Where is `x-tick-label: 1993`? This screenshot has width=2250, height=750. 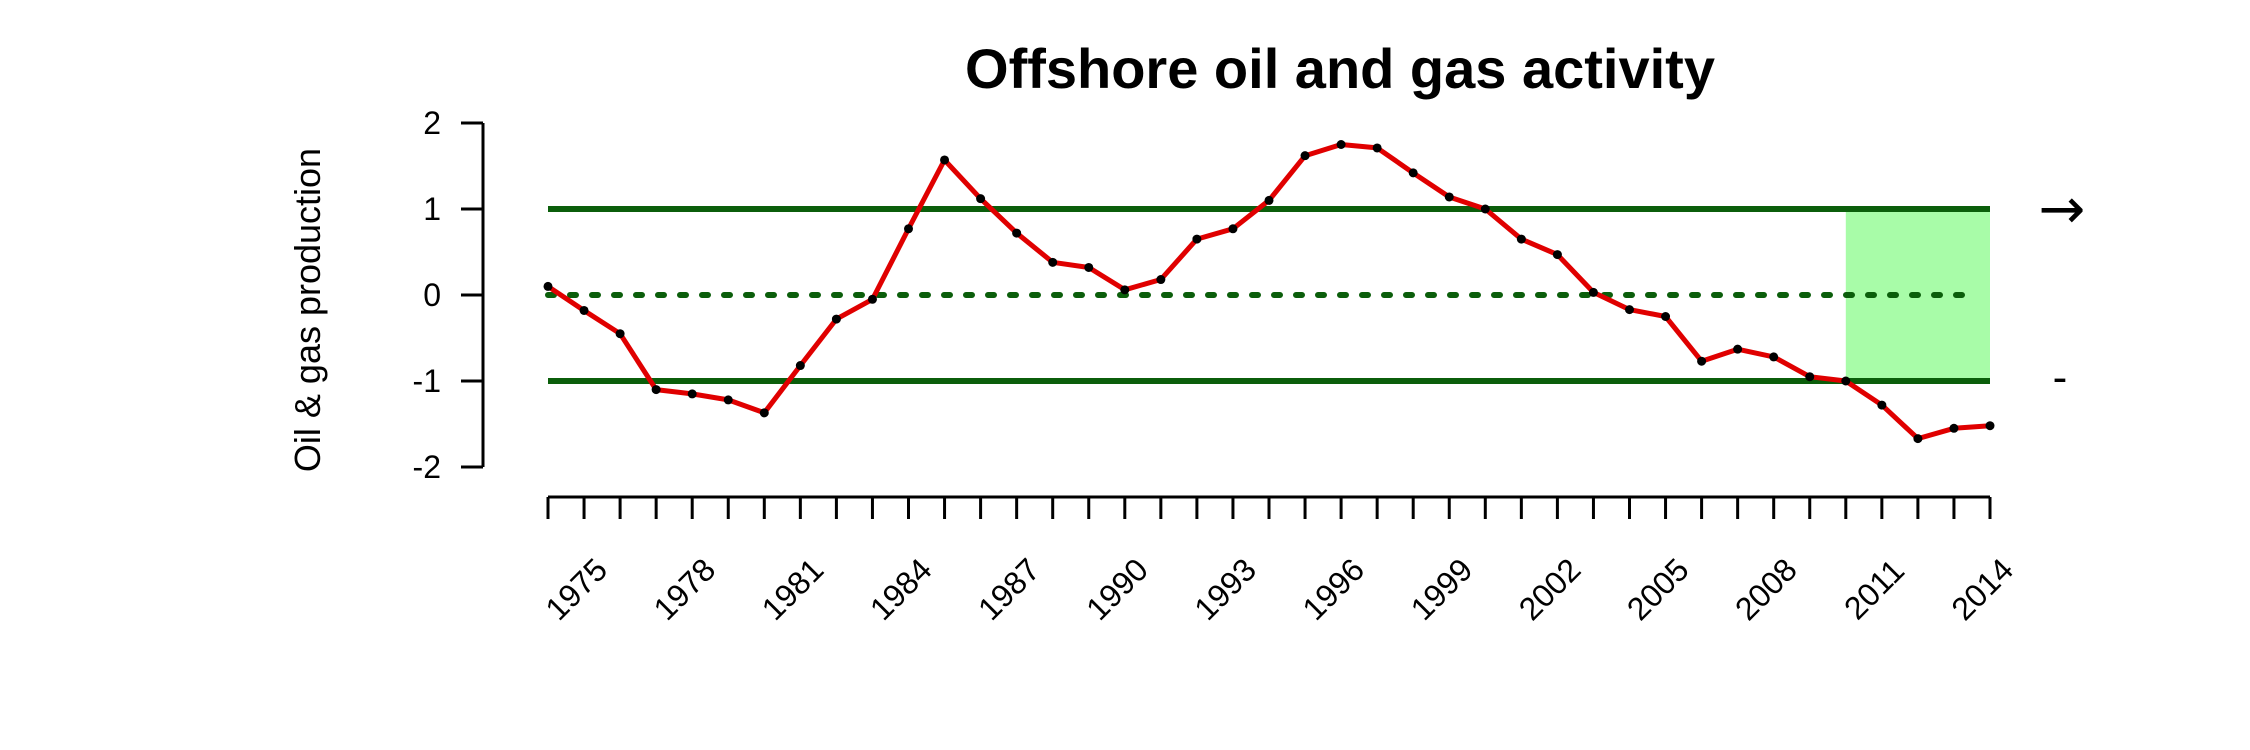 x-tick-label: 1993 is located at coordinates (1225, 589).